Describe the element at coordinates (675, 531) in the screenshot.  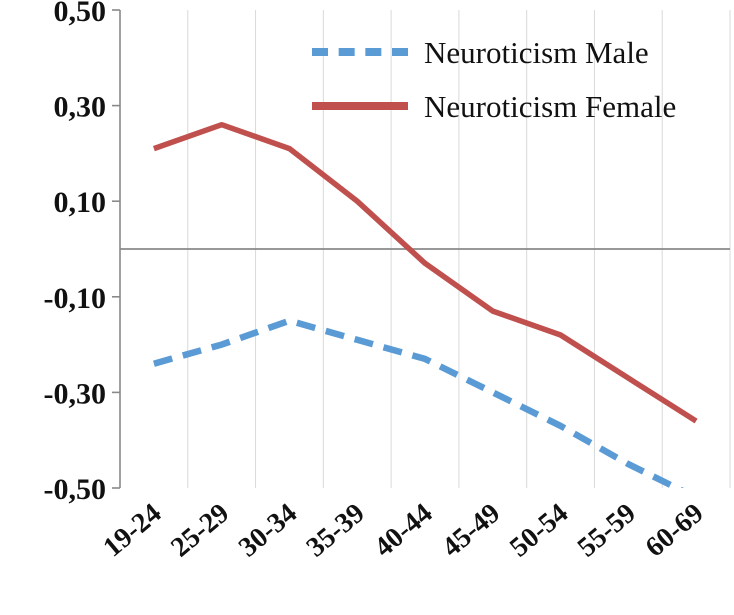
I see `x-tick-label: 60-69` at that location.